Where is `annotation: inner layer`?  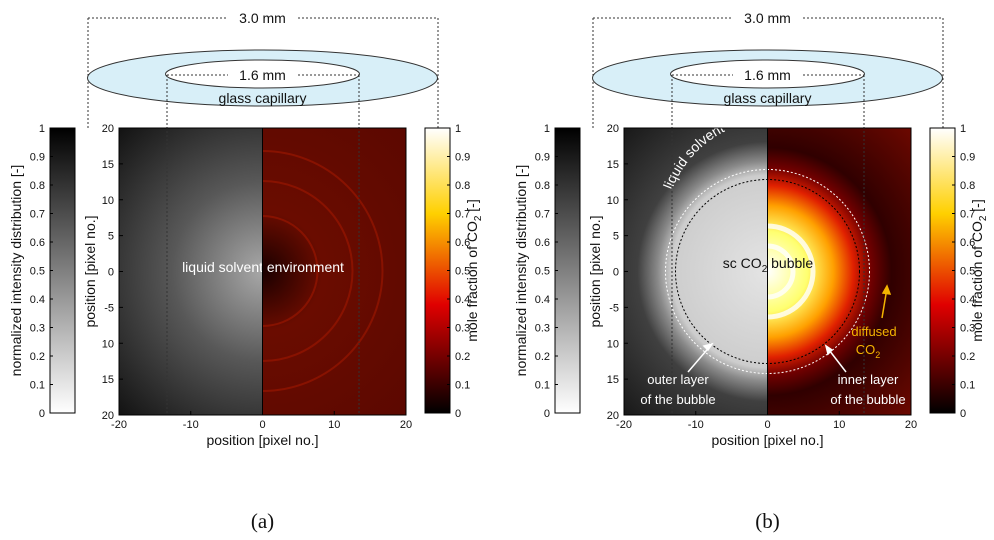 annotation: inner layer is located at coordinates (868, 379).